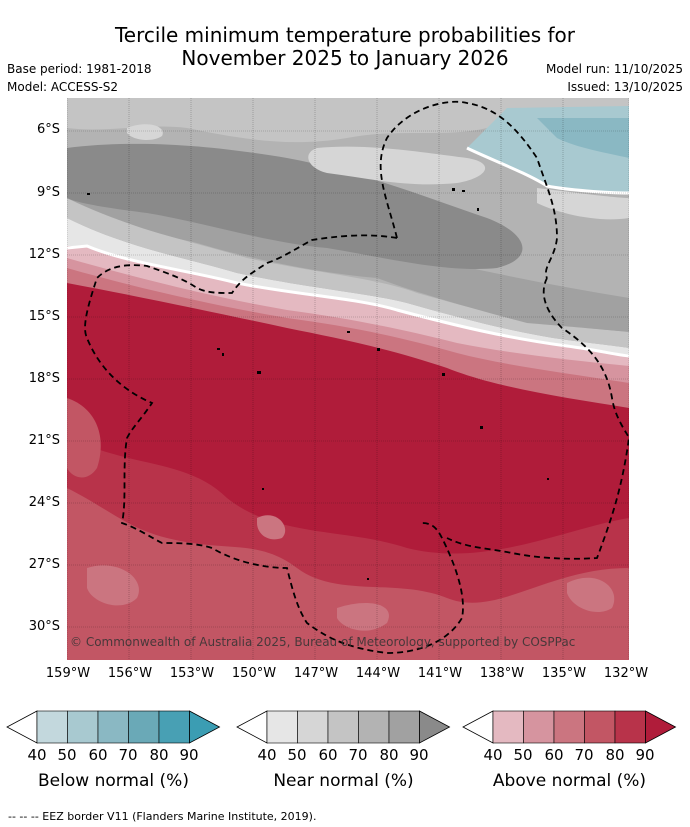  Describe the element at coordinates (626, 673) in the screenshot. I see `lon-label-132w: 132°W` at that location.